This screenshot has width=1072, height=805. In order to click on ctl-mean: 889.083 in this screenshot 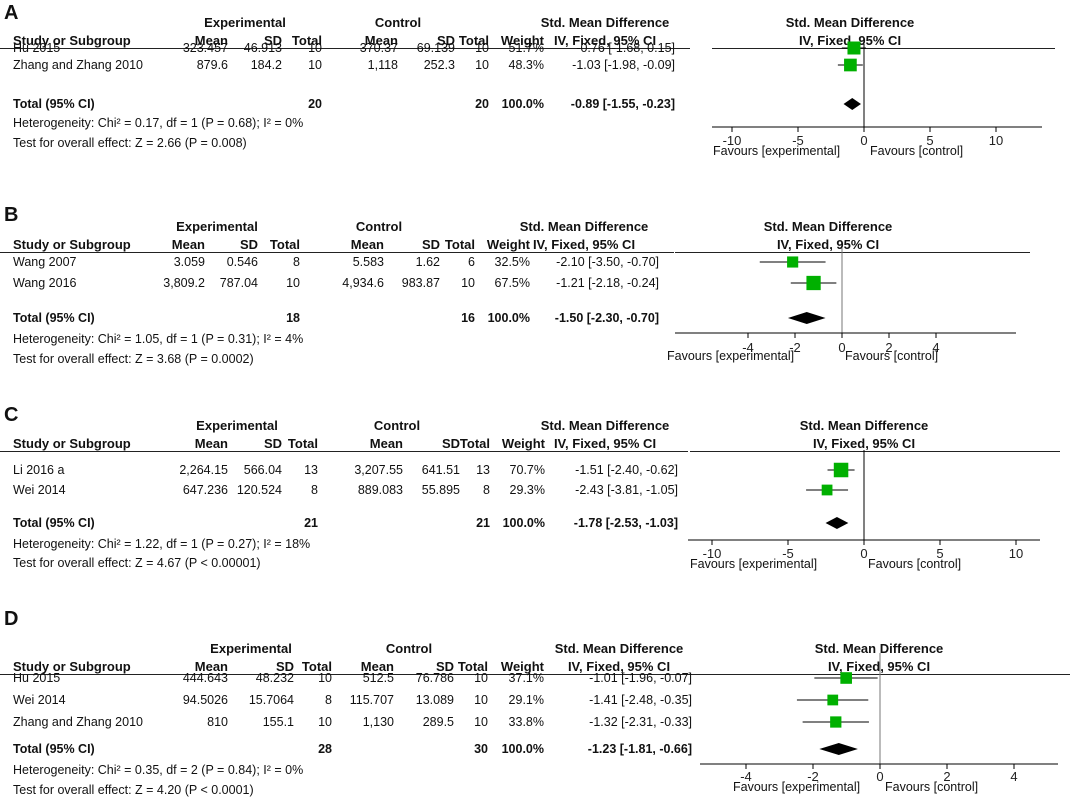, I will do `click(380, 490)`.